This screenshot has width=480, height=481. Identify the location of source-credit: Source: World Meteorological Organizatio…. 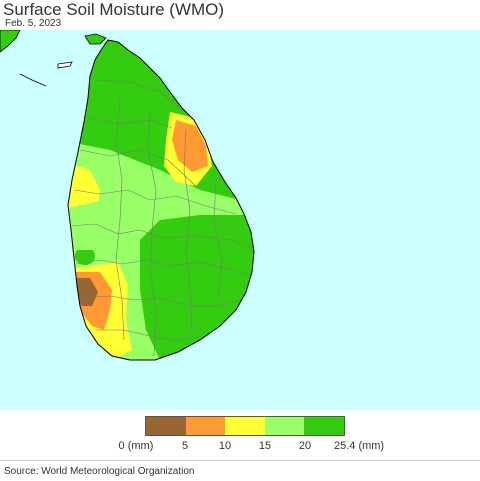
(99, 471).